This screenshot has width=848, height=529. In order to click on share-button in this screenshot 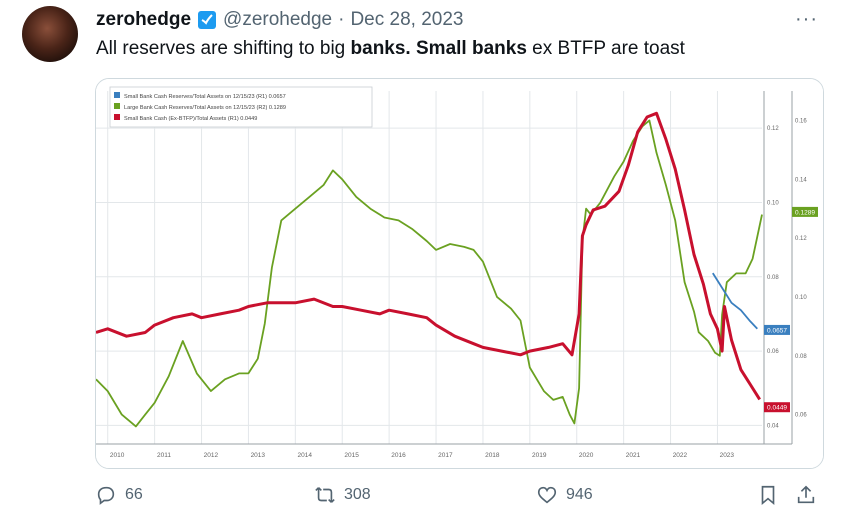, I will do `click(810, 495)`.